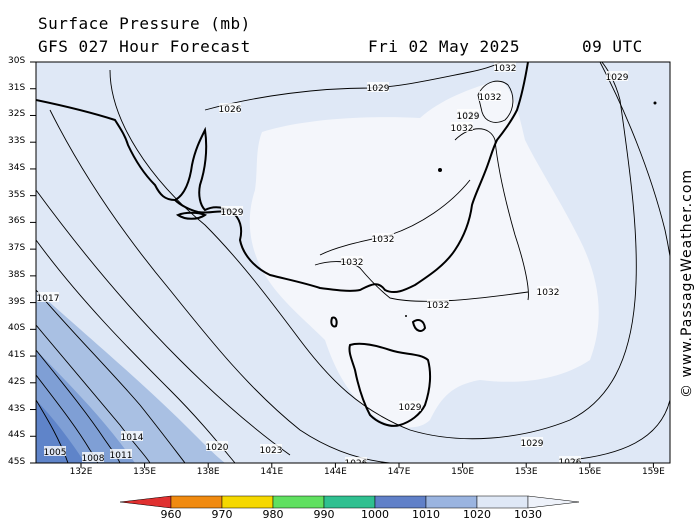 The width and height of the screenshot is (700, 525). I want to click on coastline-king-island, so click(334, 322).